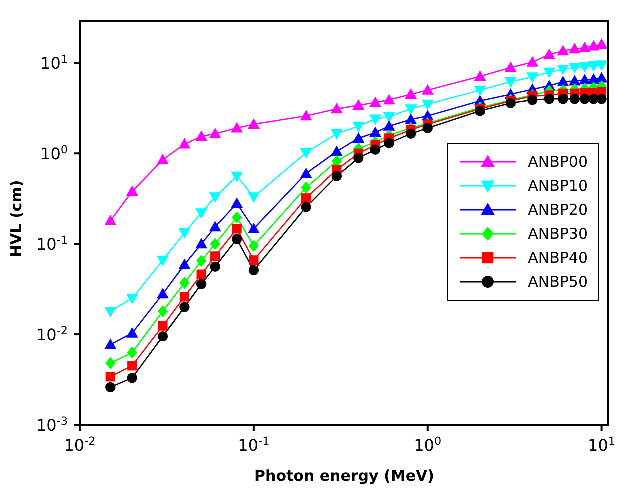  I want to click on x-tick-label: 10$^{-1}$, so click(254, 444).